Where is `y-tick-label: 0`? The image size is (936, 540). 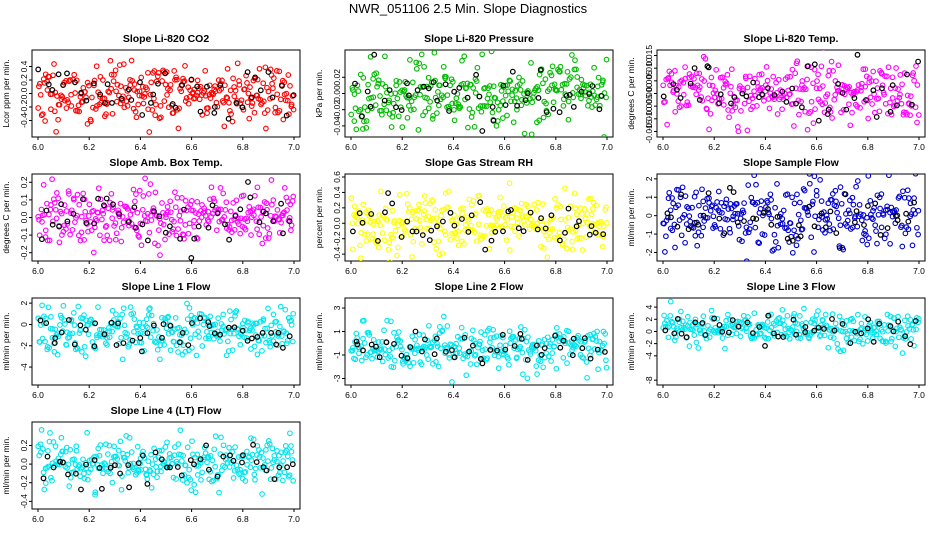 y-tick-label: 0 is located at coordinates (649, 215).